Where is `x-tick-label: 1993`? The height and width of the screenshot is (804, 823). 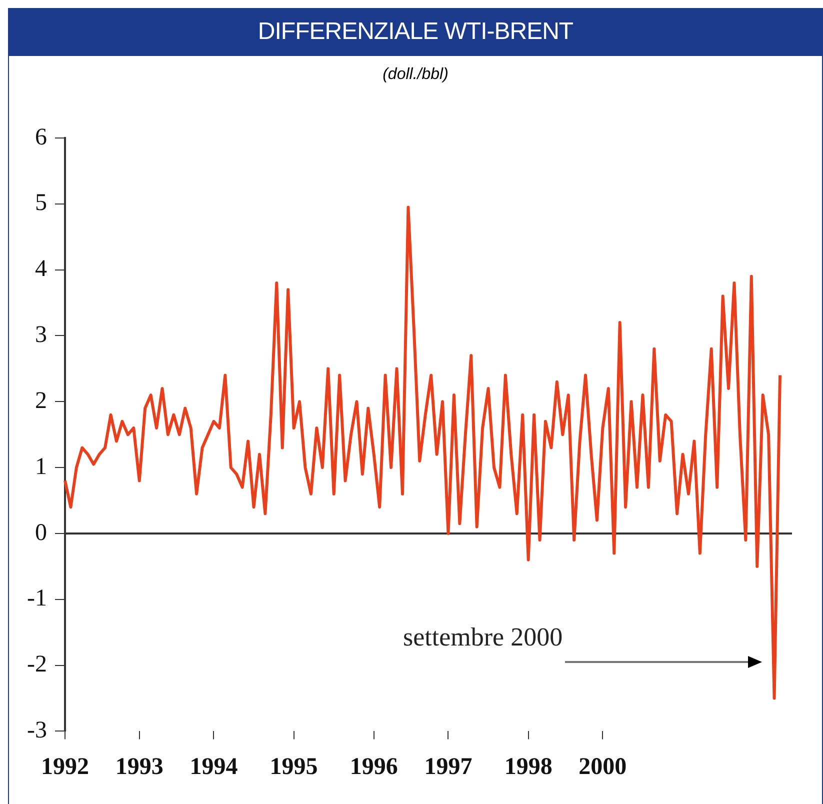 x-tick-label: 1993 is located at coordinates (139, 767).